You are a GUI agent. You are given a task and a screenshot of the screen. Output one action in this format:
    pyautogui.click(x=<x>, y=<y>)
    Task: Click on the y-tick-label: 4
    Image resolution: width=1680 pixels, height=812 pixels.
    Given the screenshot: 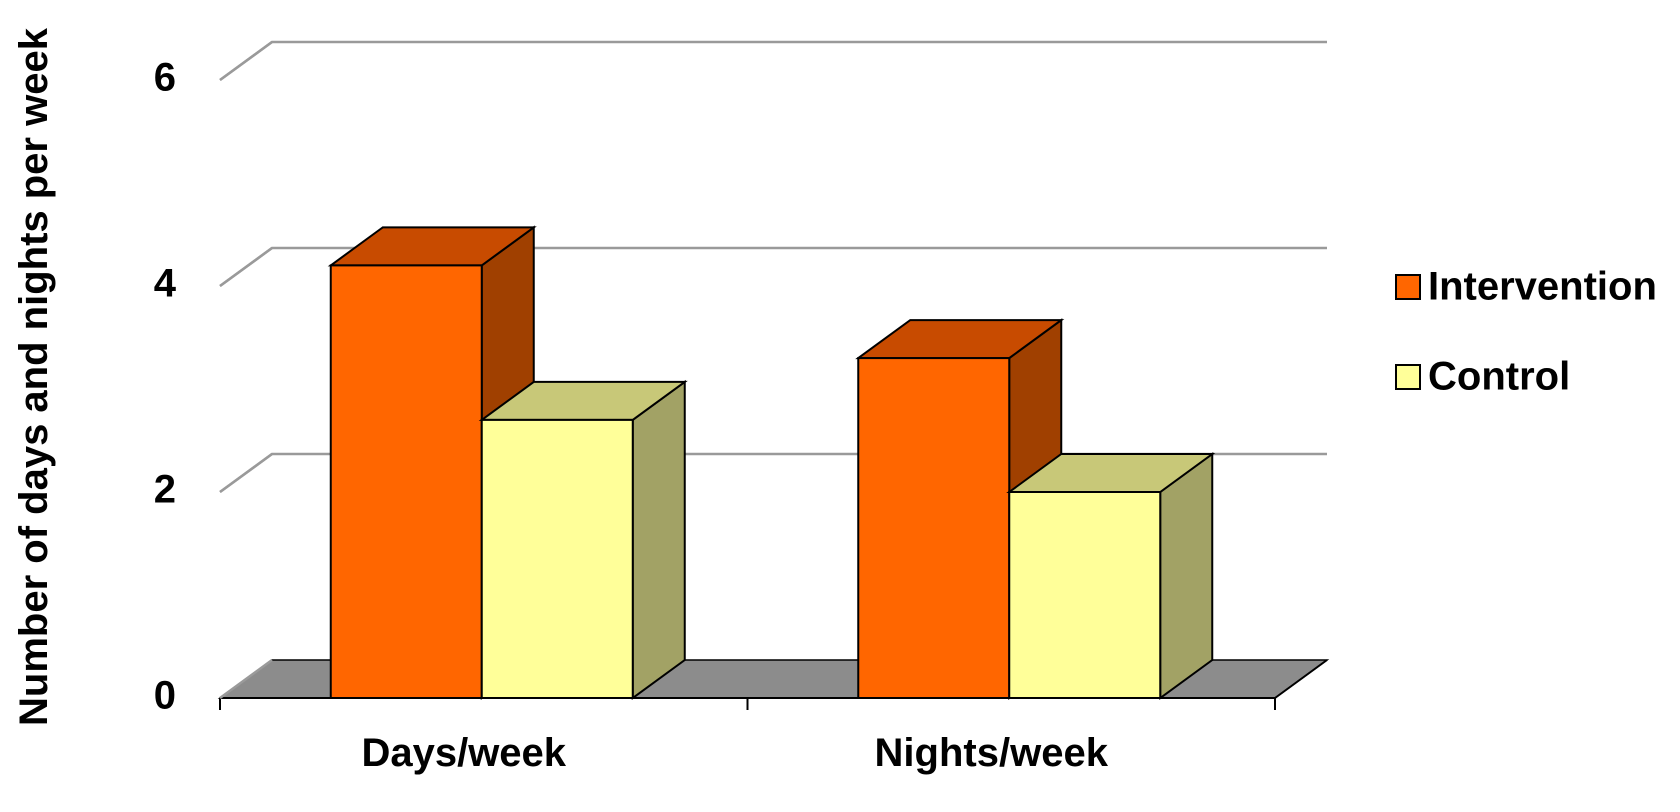 What is the action you would take?
    pyautogui.click(x=165, y=284)
    